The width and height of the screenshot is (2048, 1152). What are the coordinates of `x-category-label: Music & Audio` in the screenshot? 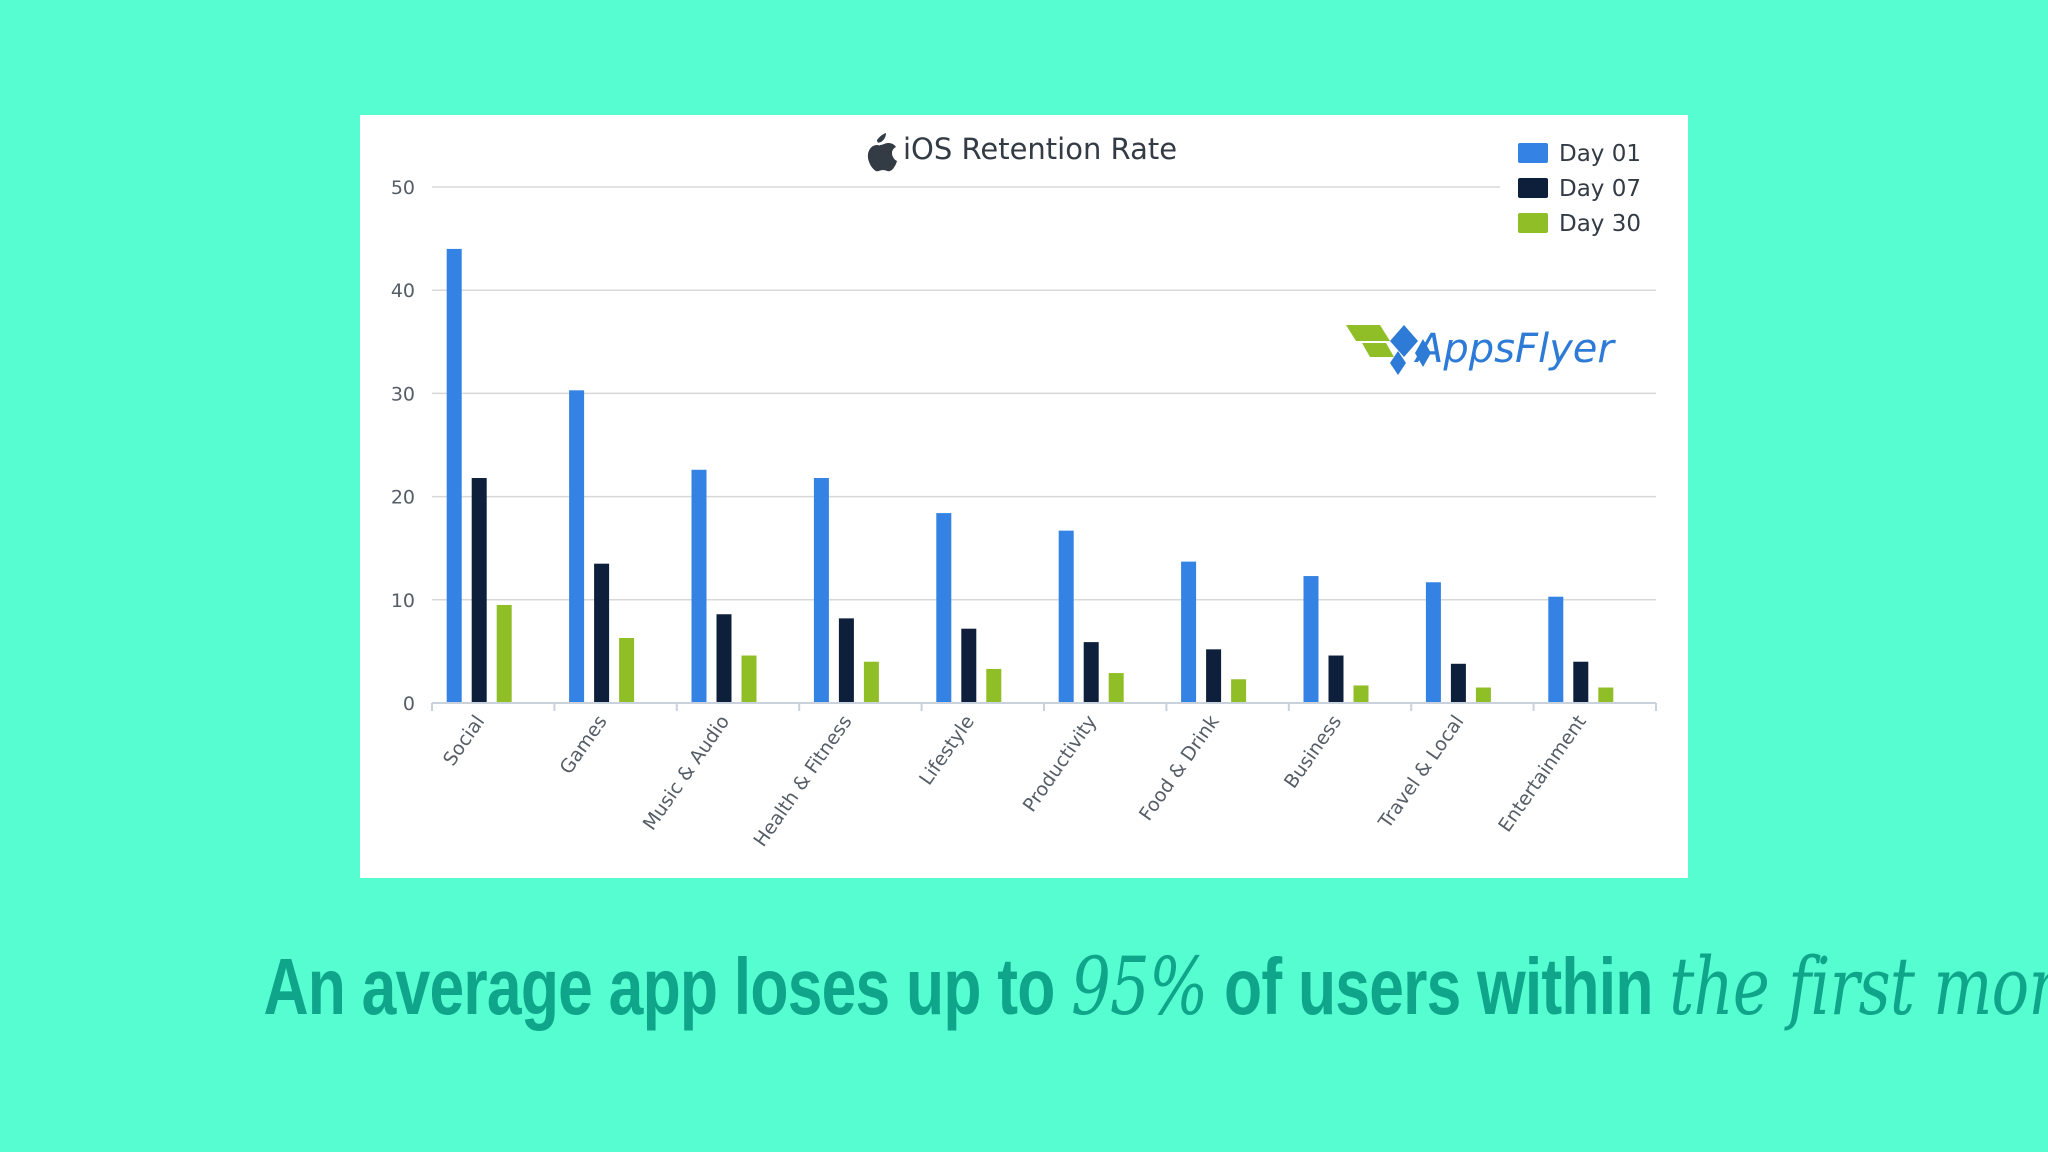 It's located at (686, 772).